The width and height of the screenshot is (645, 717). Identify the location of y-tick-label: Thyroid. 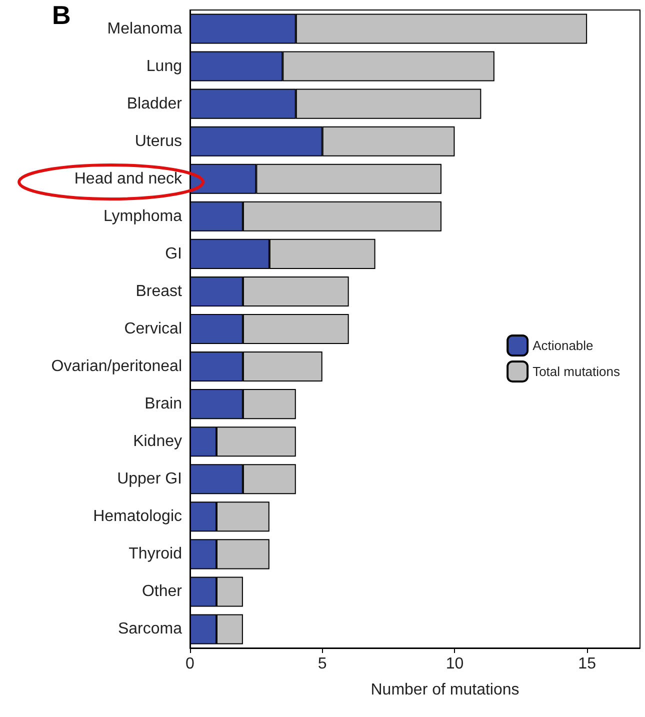
(155, 554).